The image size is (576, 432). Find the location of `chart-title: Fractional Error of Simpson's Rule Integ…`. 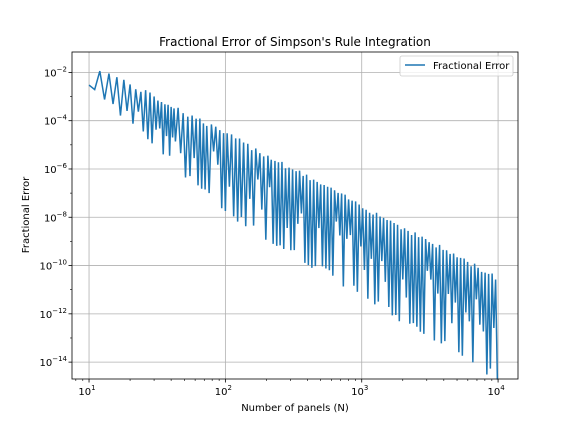

chart-title: Fractional Error of Simpson's Rule Integ… is located at coordinates (295, 42).